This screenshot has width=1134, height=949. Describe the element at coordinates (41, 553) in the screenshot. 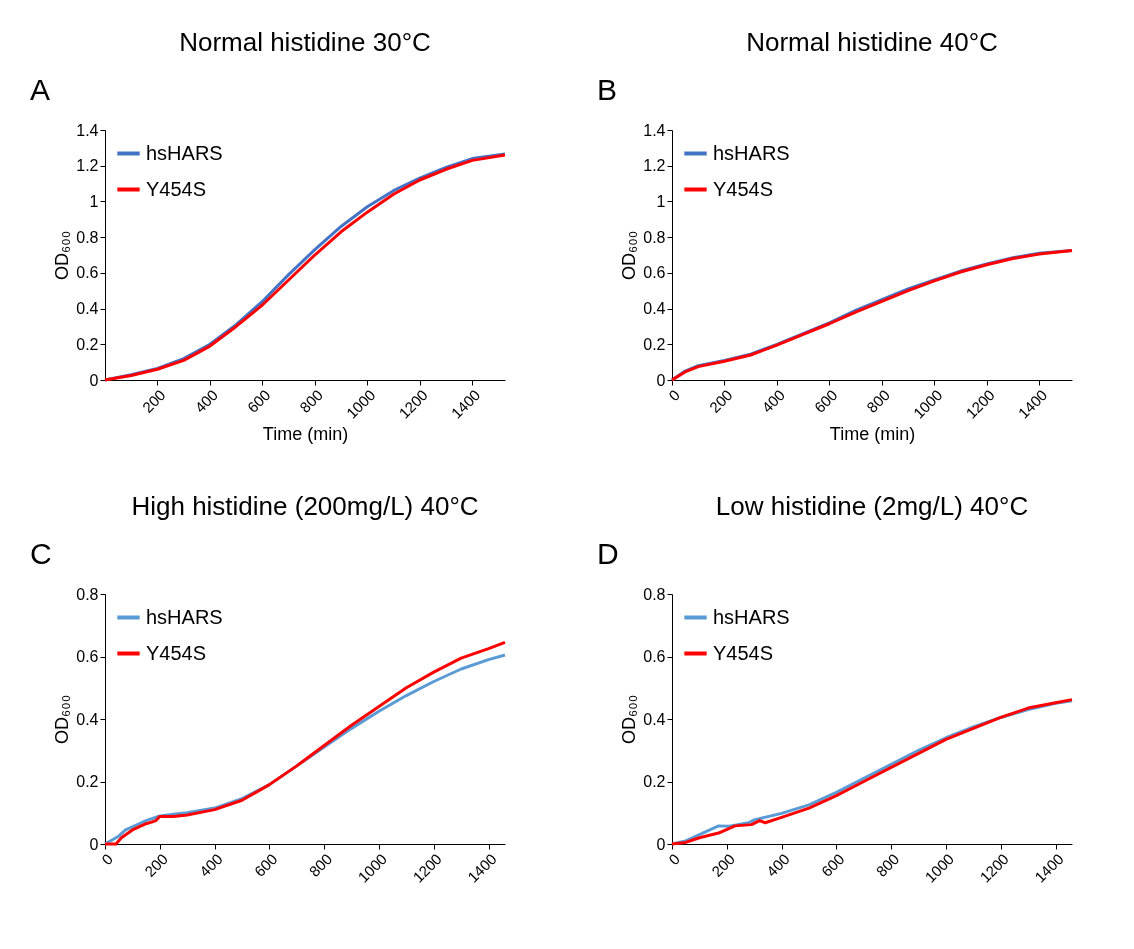

I see `text: C` at that location.